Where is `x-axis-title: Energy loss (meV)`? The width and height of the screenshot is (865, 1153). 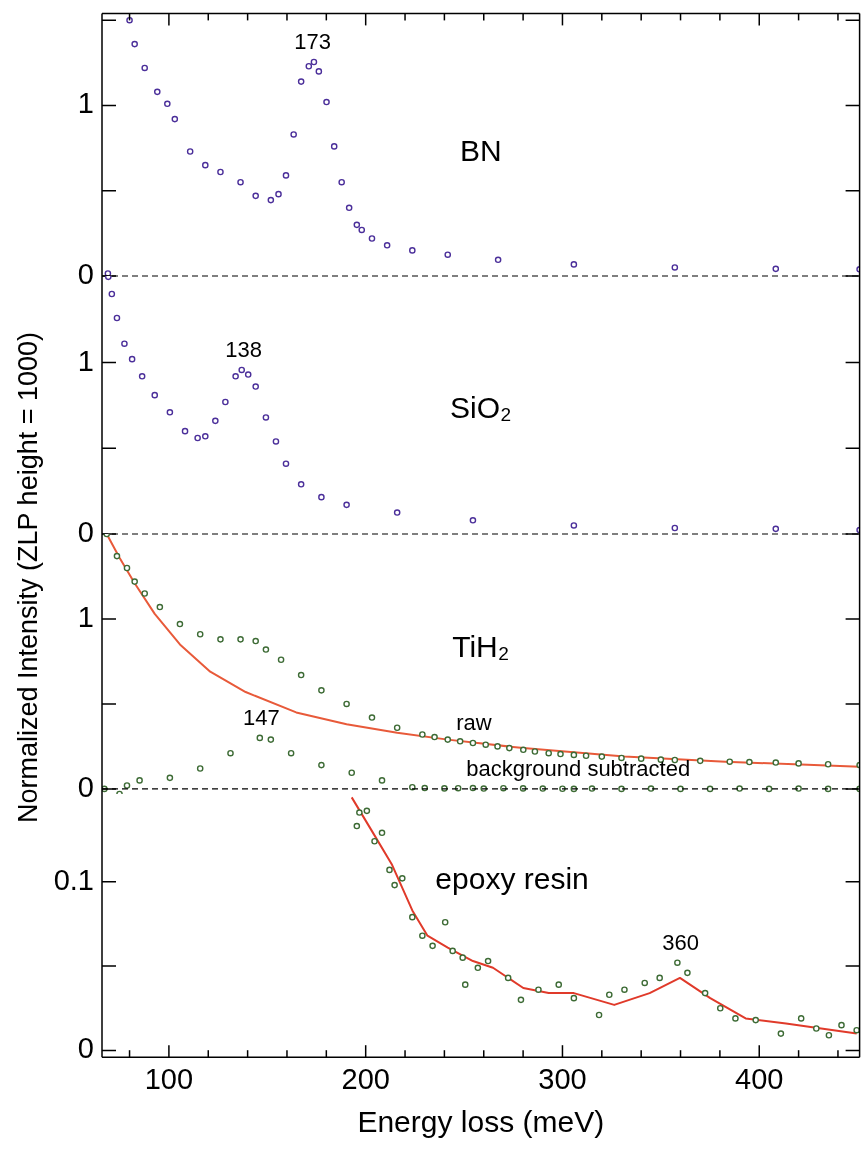
x-axis-title: Energy loss (meV) is located at coordinates (481, 1122).